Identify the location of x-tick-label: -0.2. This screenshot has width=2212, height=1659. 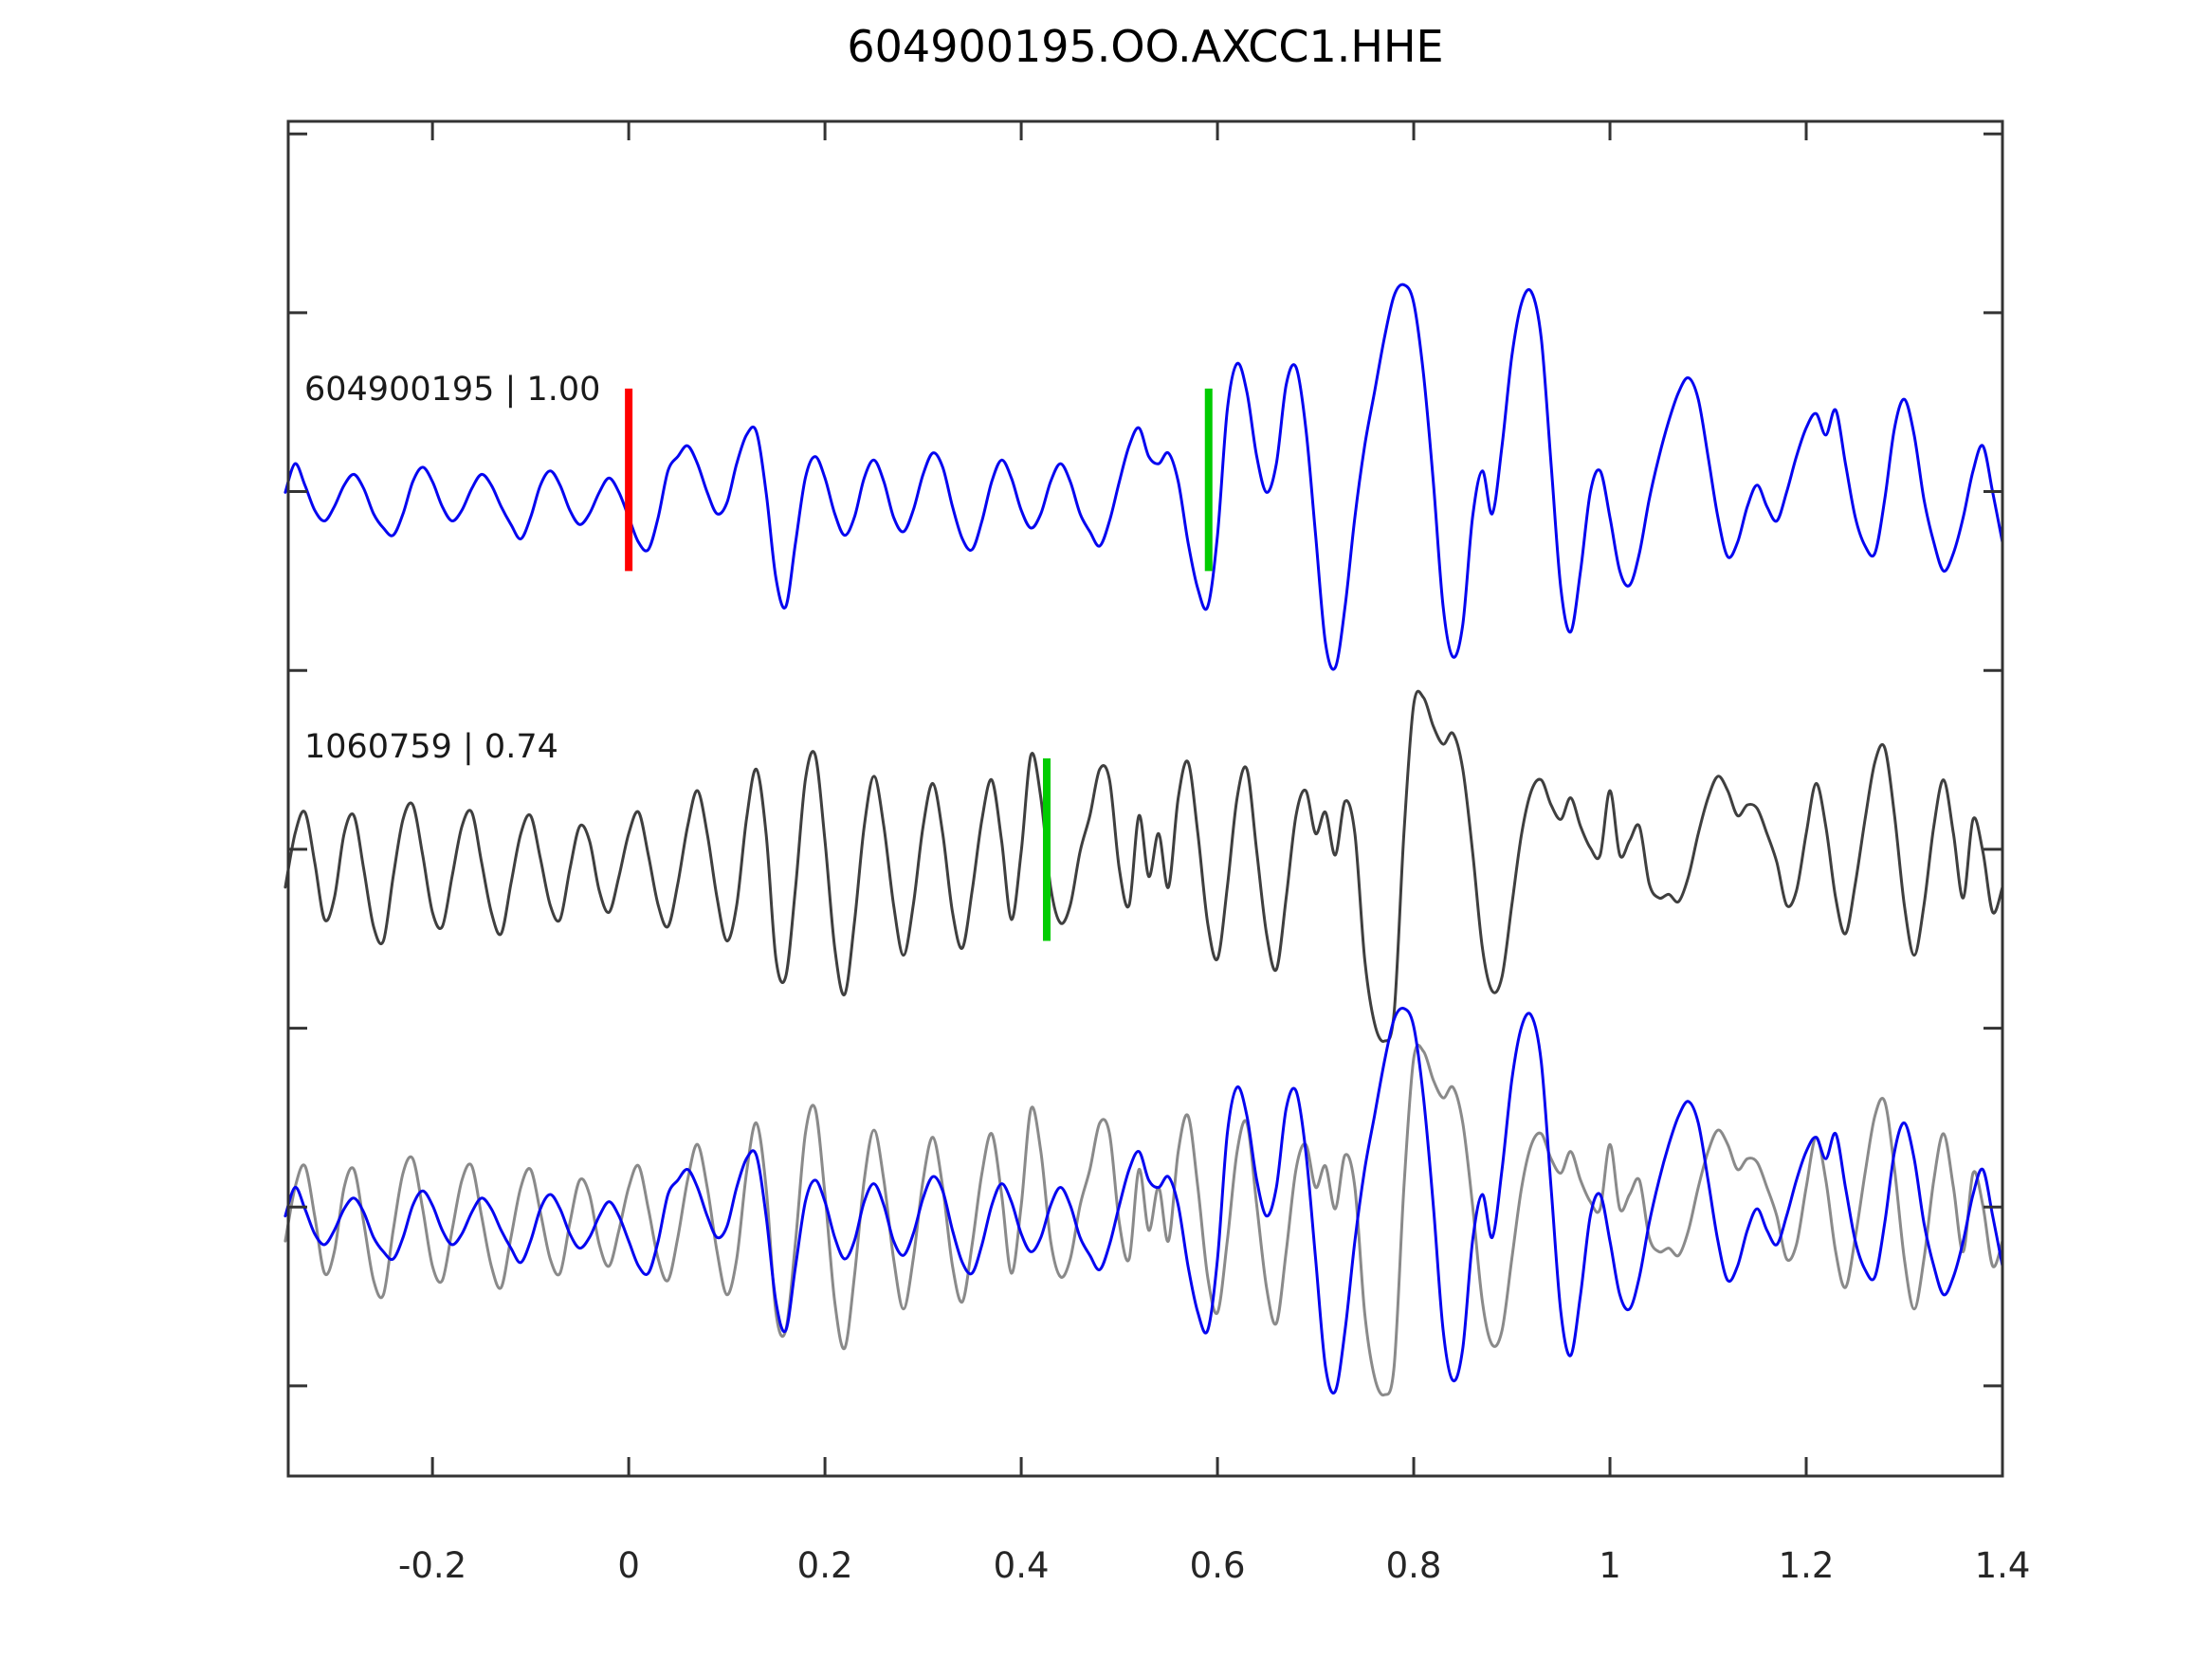
(432, 1565).